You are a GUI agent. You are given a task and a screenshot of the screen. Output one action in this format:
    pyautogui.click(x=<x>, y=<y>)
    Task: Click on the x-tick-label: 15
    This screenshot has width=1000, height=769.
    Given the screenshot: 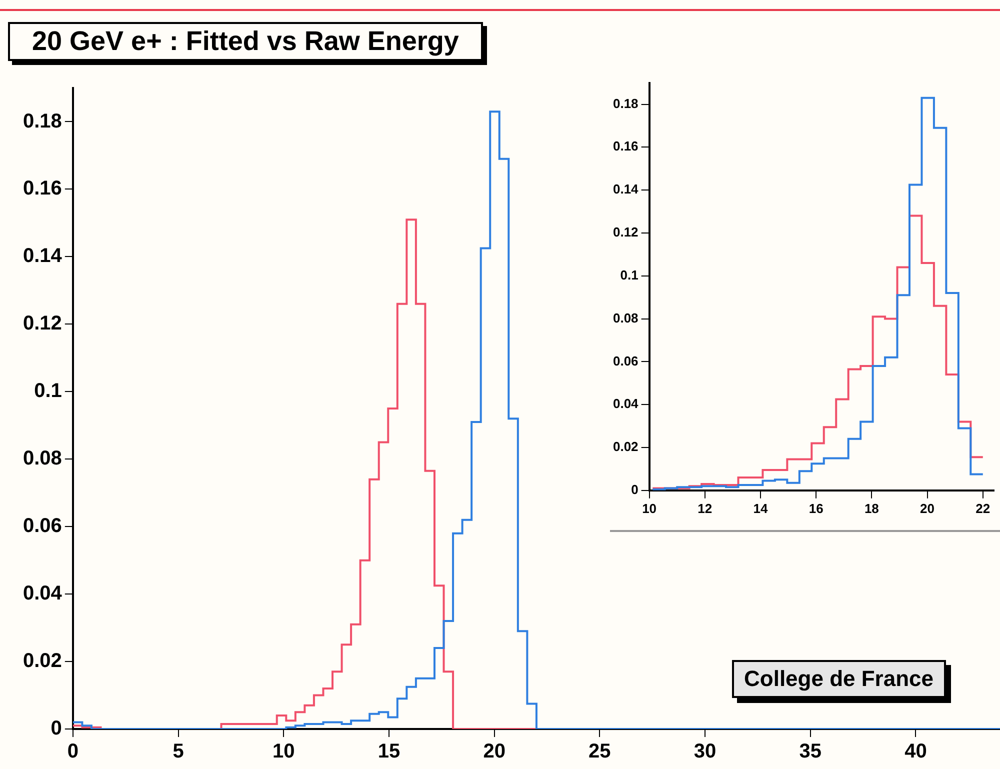 What is the action you would take?
    pyautogui.click(x=389, y=751)
    